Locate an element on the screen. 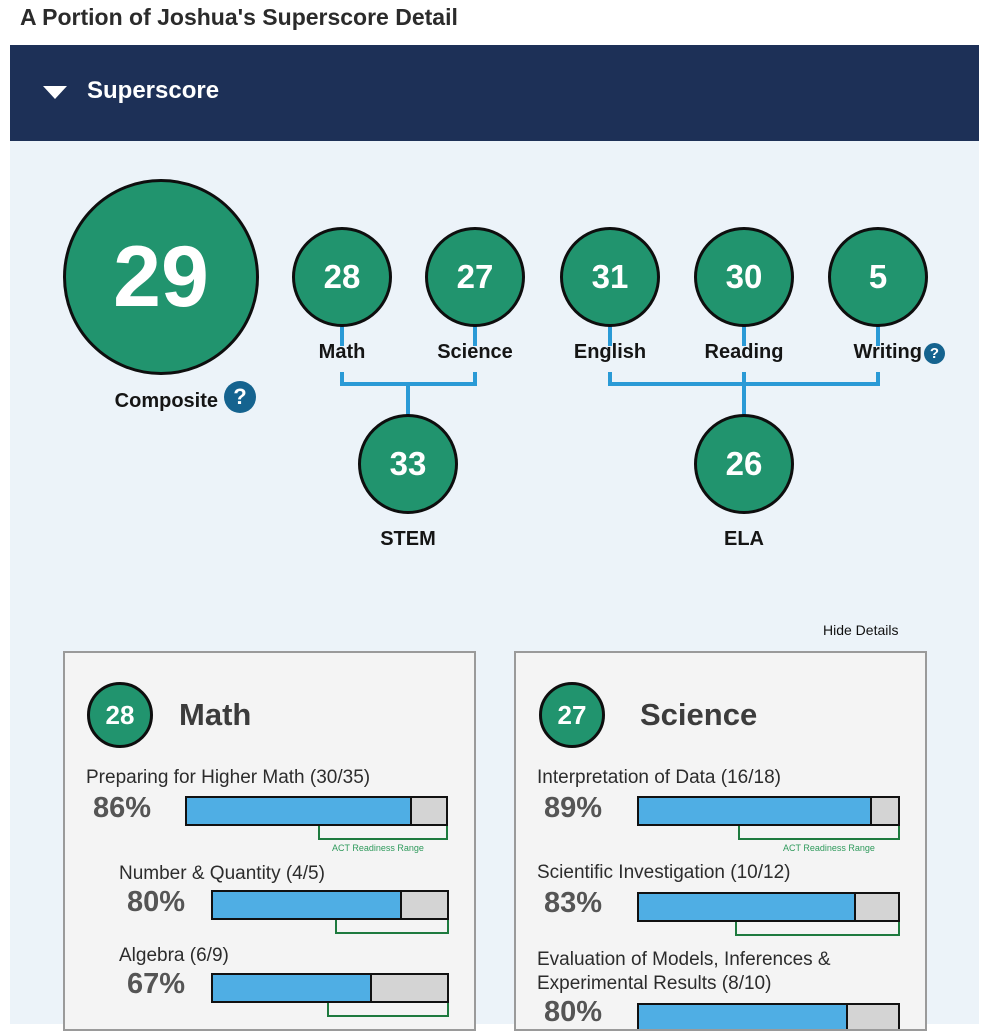 This screenshot has width=997, height=1031. reading-score-circle: 30 is located at coordinates (744, 277).